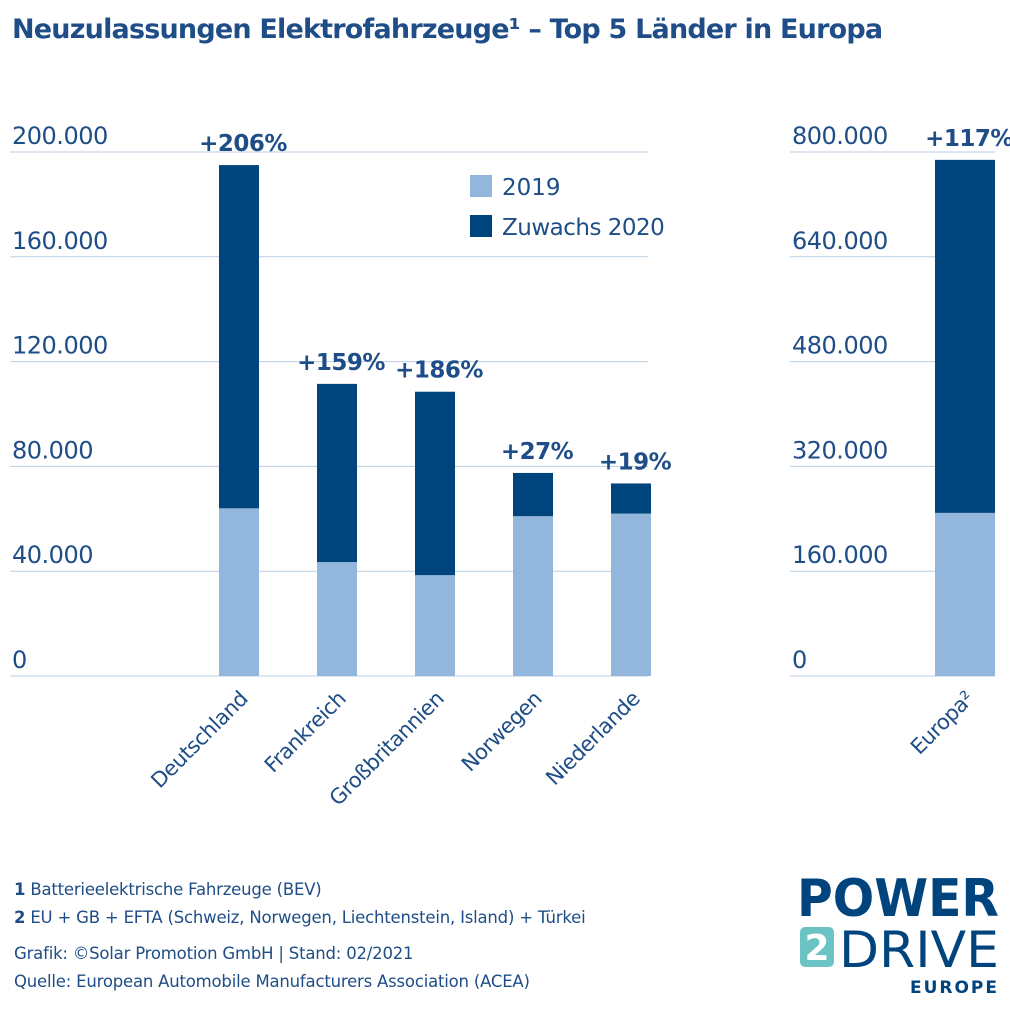 The height and width of the screenshot is (1010, 1010). What do you see at coordinates (840, 450) in the screenshot?
I see `y-tick-label: 320.000` at bounding box center [840, 450].